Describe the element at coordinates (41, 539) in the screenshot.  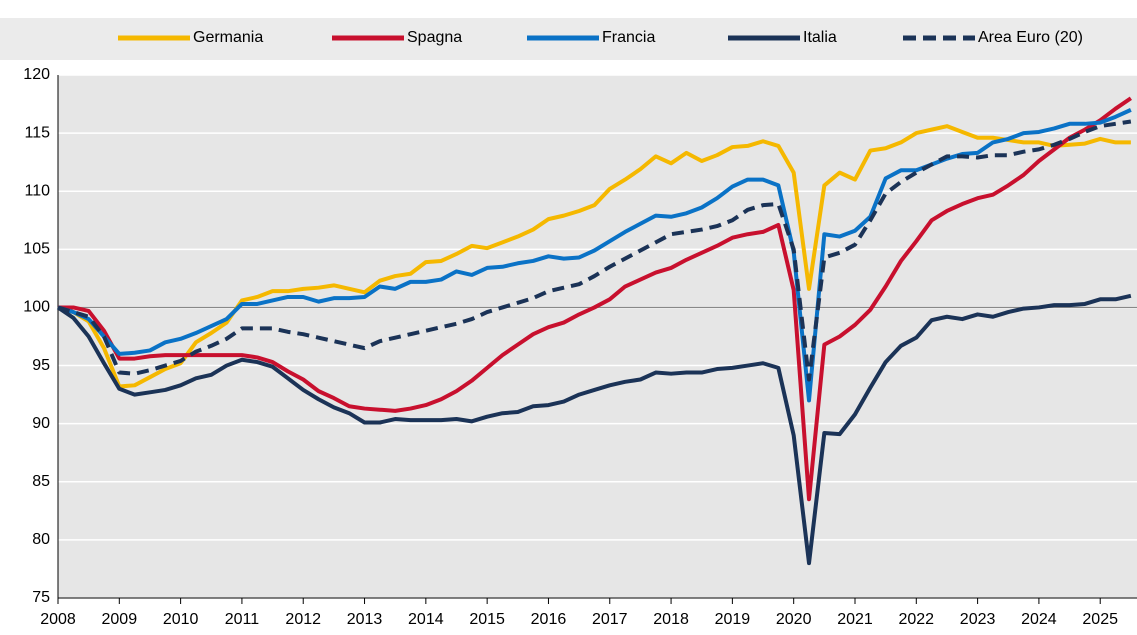
I see `y-tick-label: 80` at that location.